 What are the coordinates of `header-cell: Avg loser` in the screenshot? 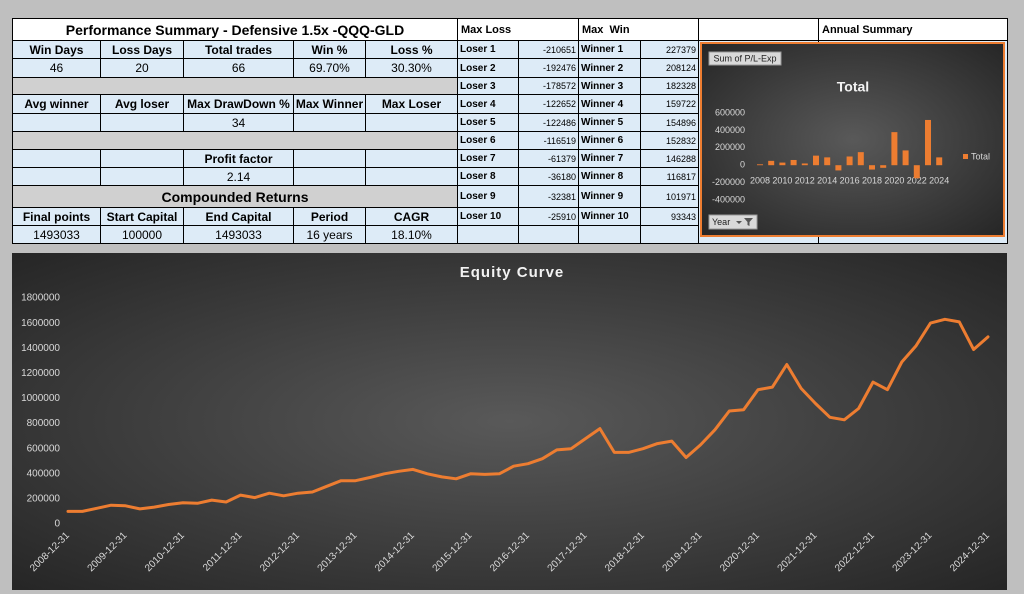 It's located at (142, 104).